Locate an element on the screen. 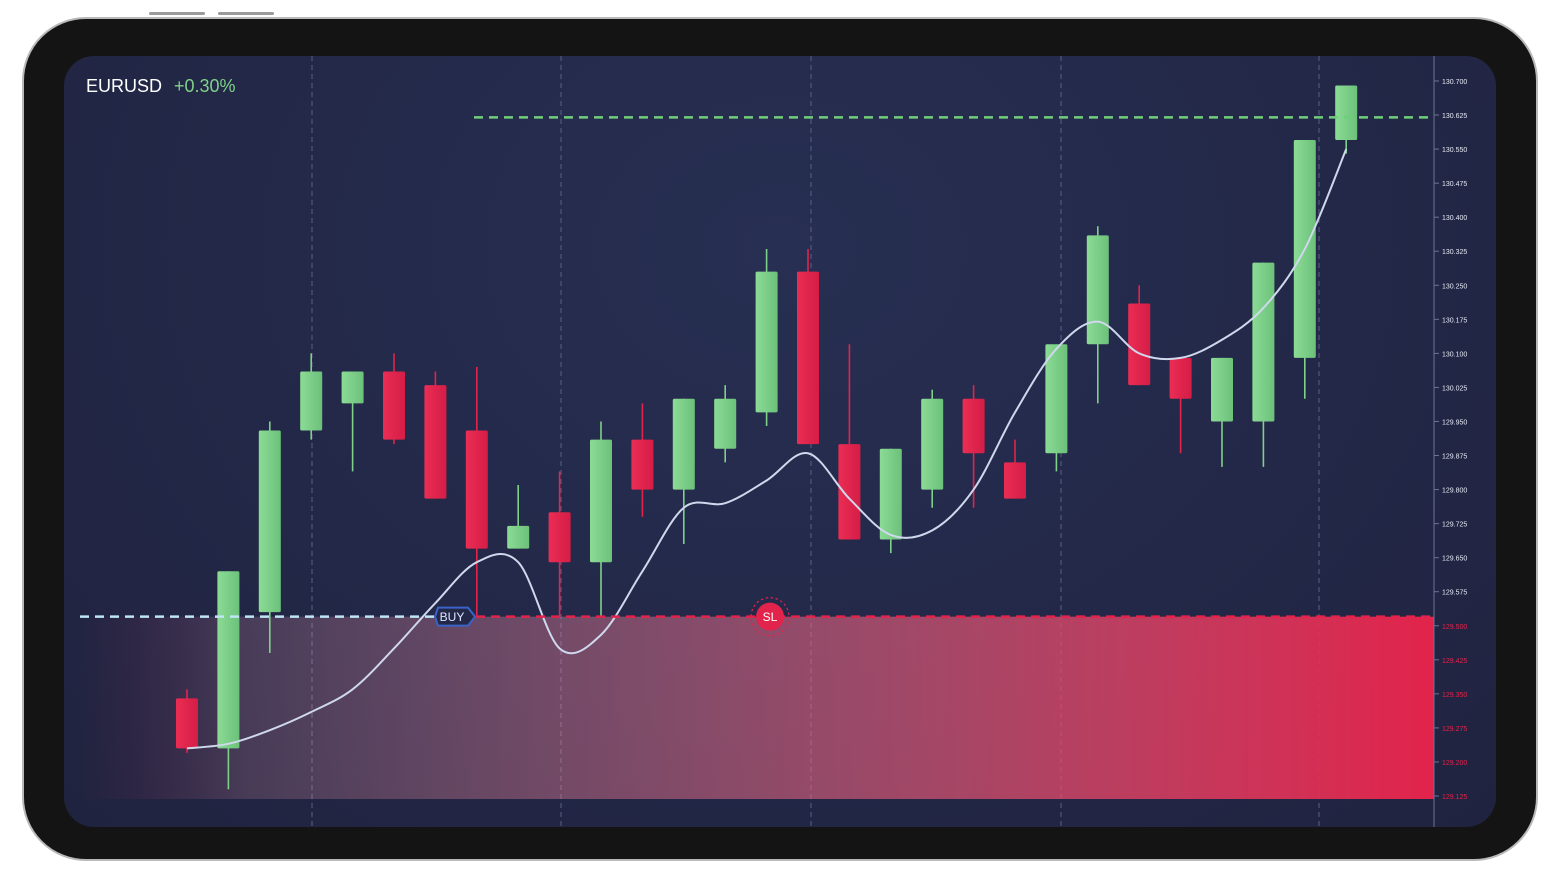 This screenshot has width=1560, height=879. price-tick-label: 129.575 is located at coordinates (1454, 593).